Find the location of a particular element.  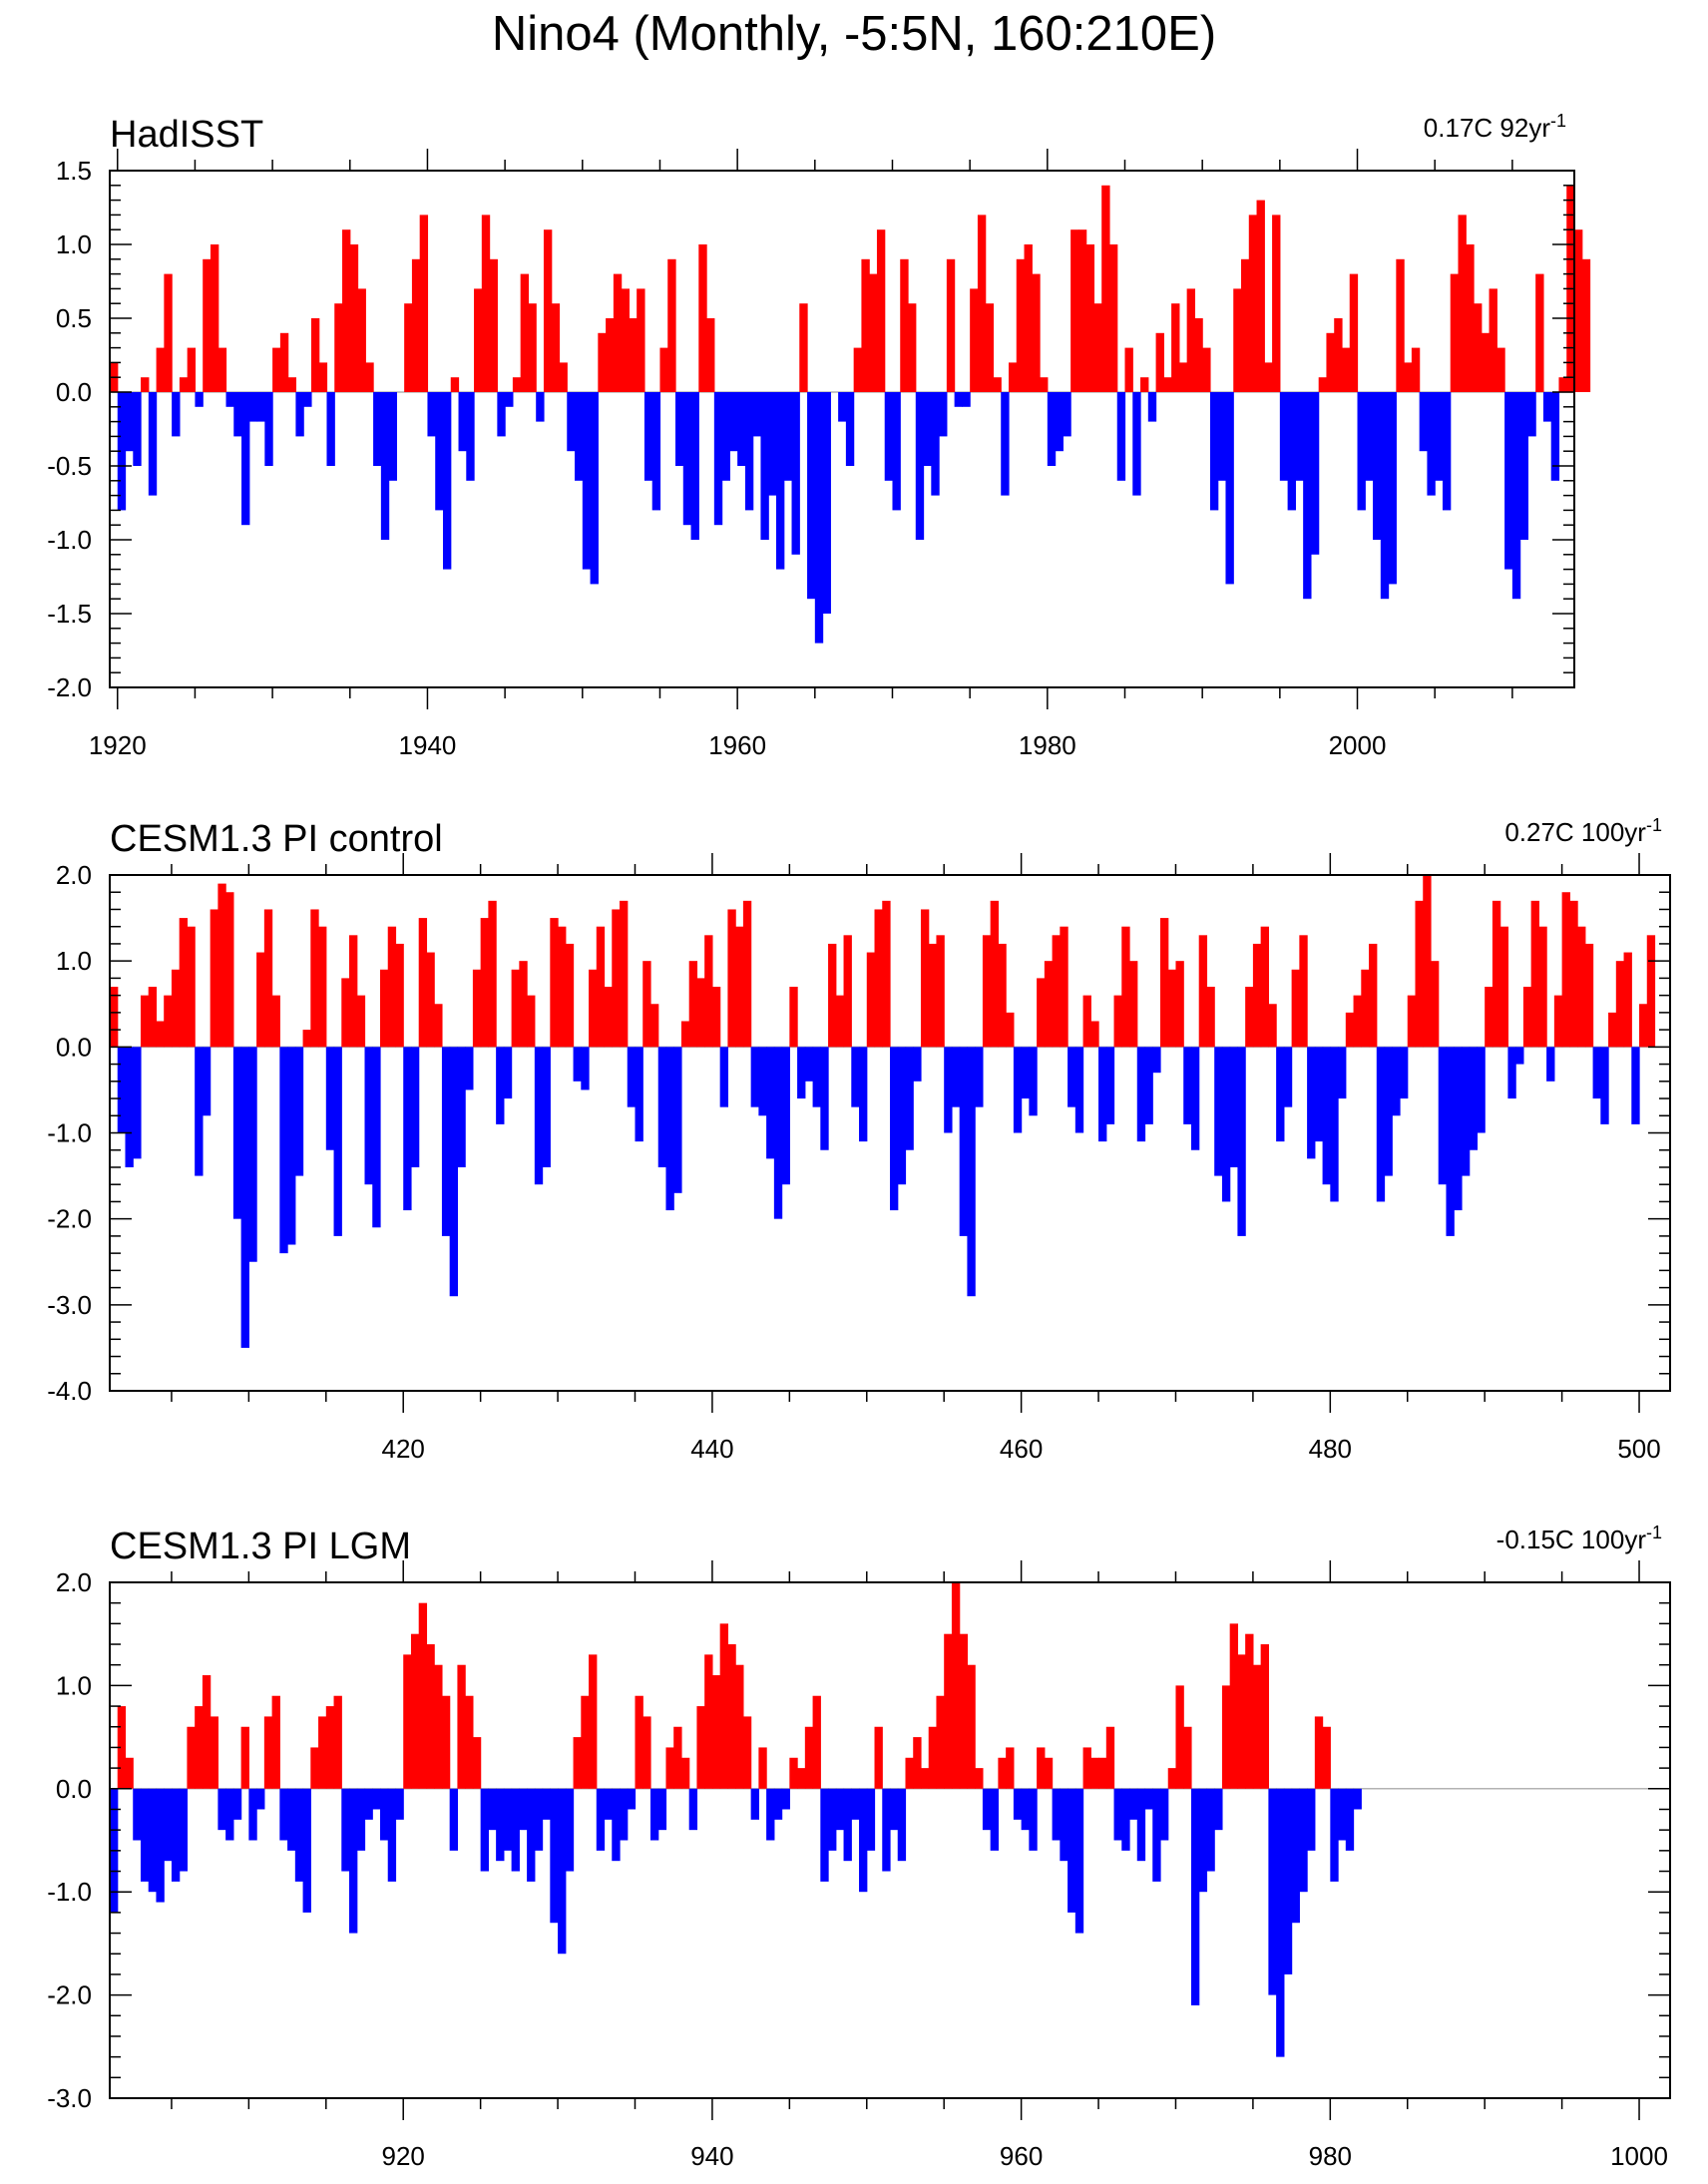

y-tick-label: 0.5 is located at coordinates (74, 318).